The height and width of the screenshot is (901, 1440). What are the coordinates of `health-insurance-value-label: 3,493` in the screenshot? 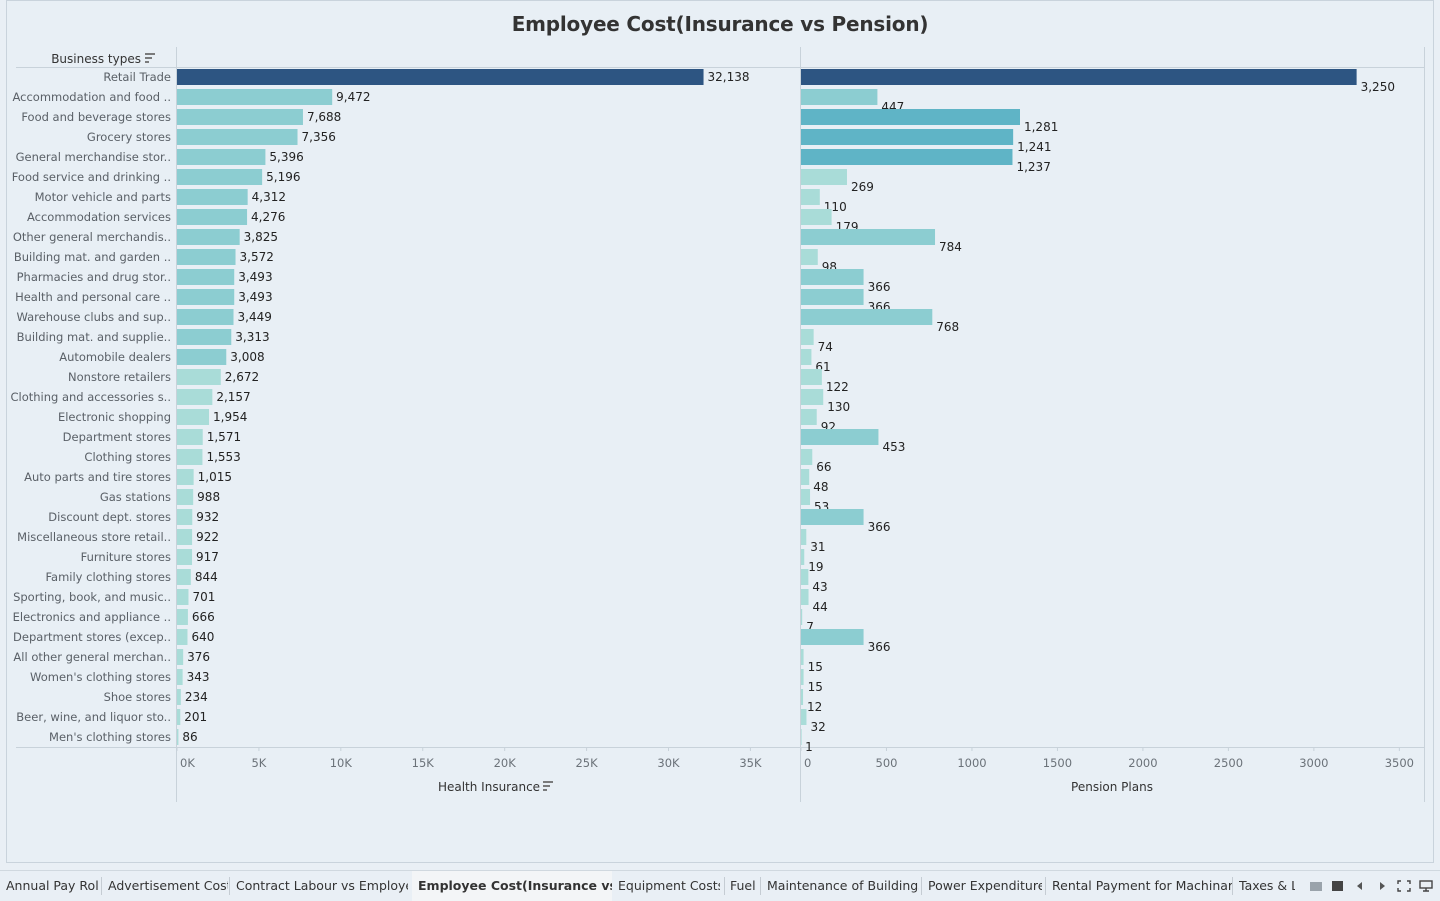 It's located at (255, 297).